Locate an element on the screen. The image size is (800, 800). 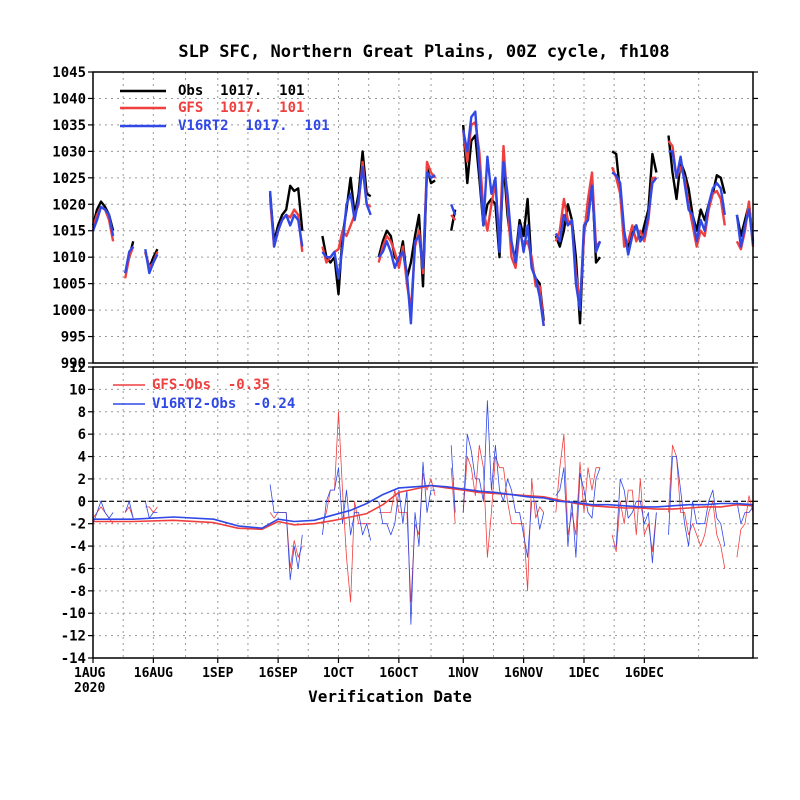
y-tick-label: -14 is located at coordinates (73, 659).